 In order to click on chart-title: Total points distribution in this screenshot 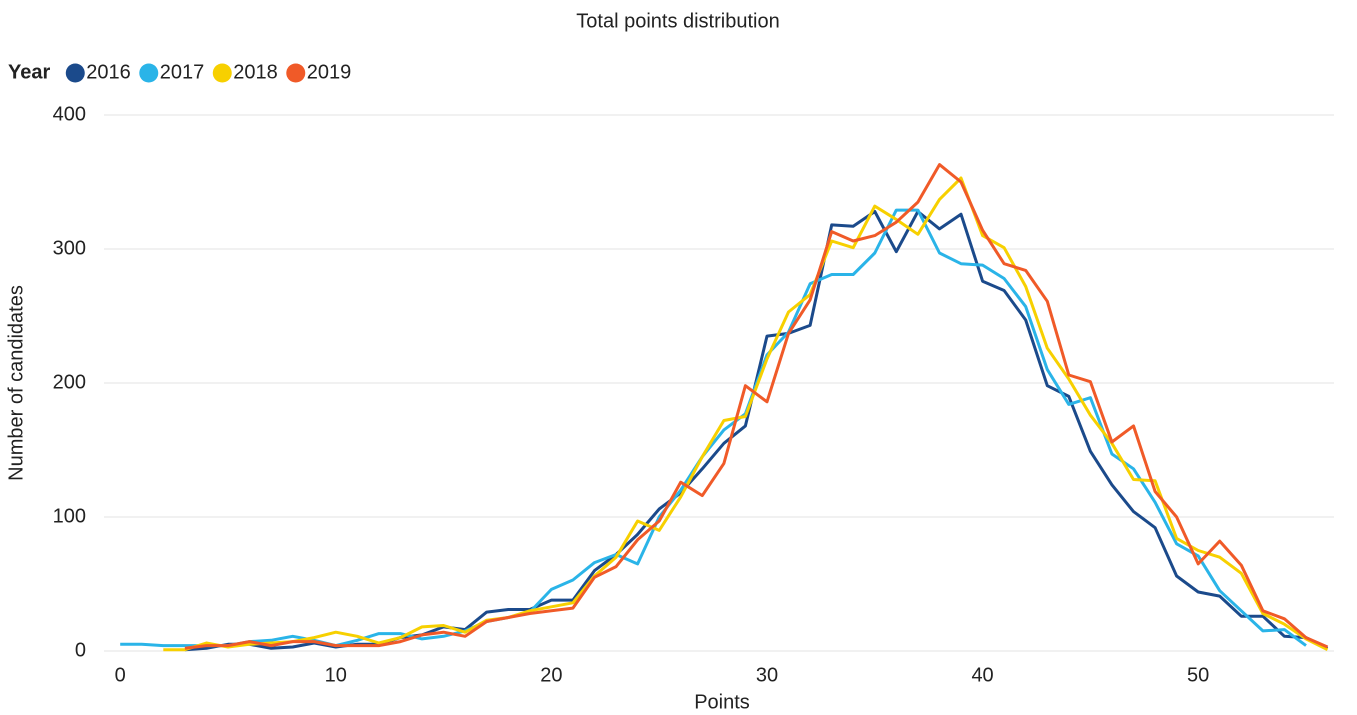, I will do `click(677, 21)`.